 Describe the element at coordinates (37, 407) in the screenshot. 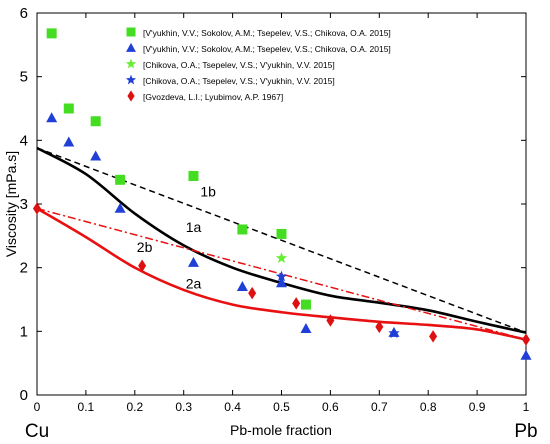

I see `x-tick-label: 0` at that location.